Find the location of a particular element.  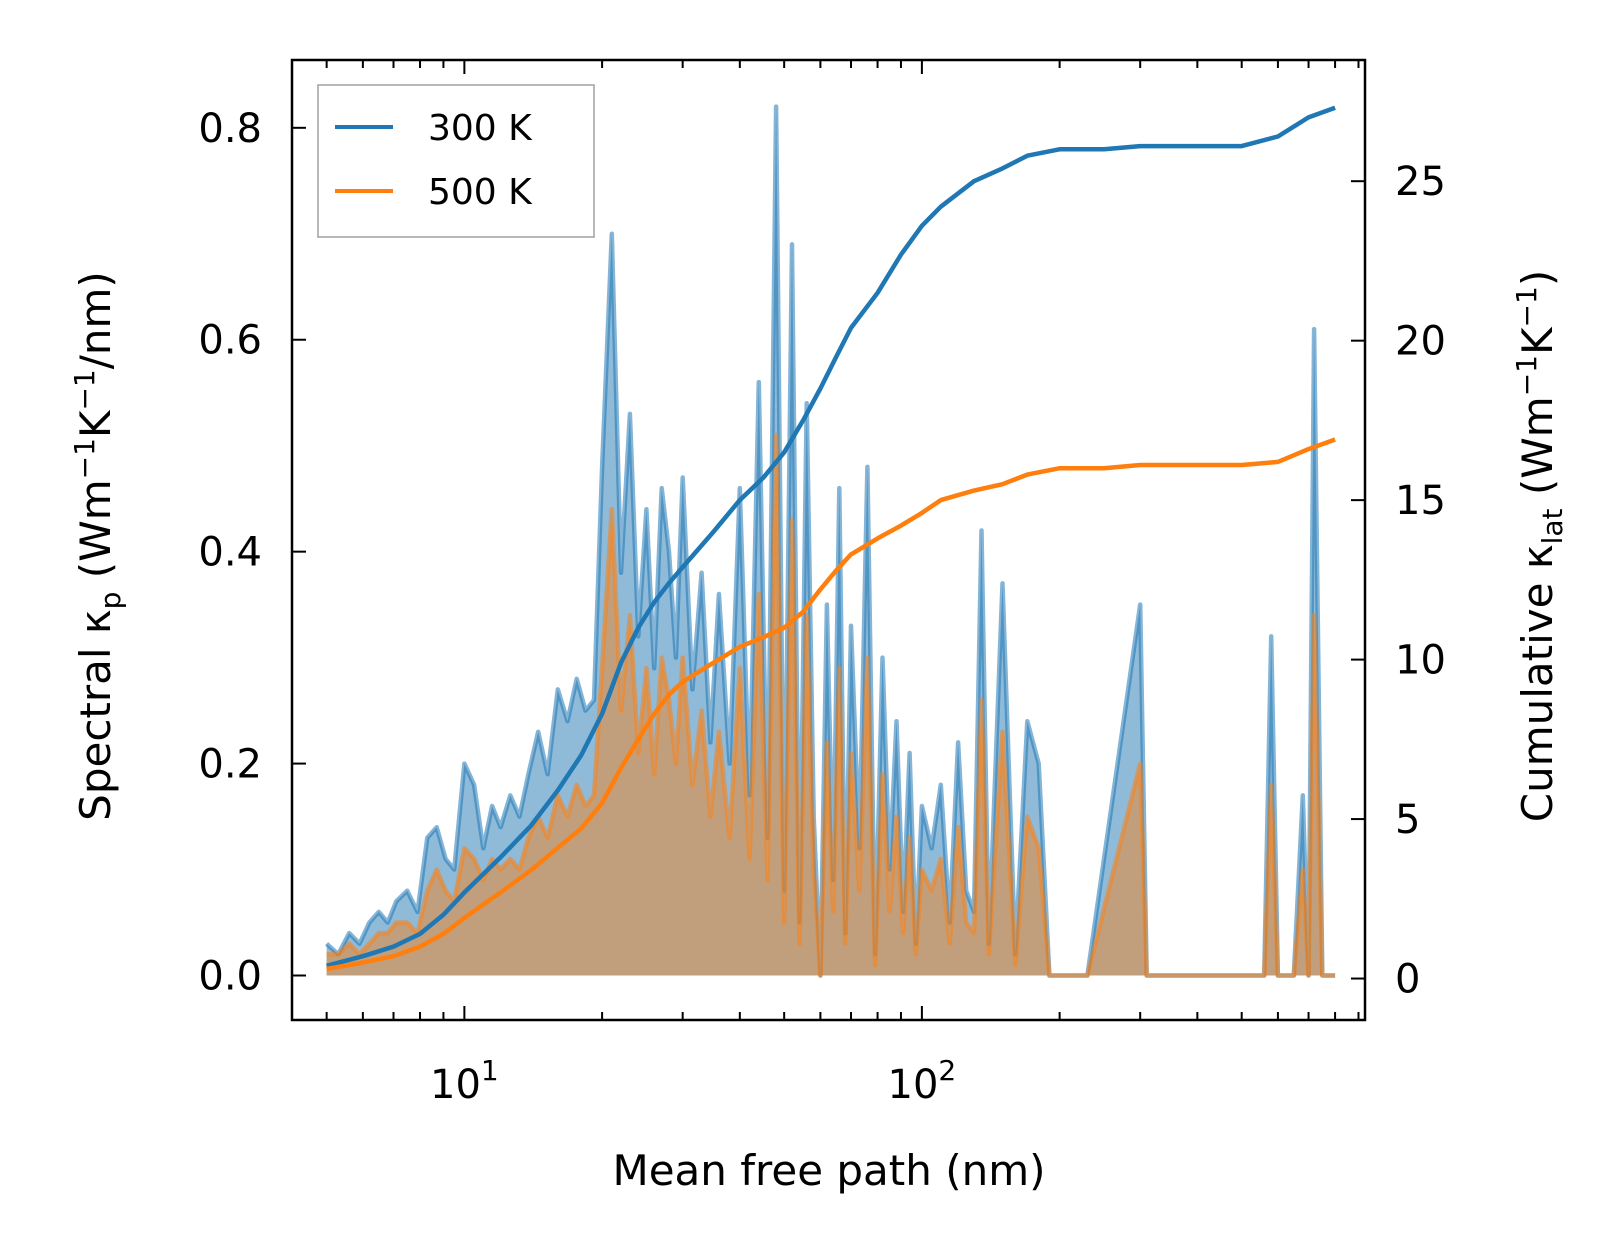

x-axis-label: Mean free path (nm) is located at coordinates (828, 1170).